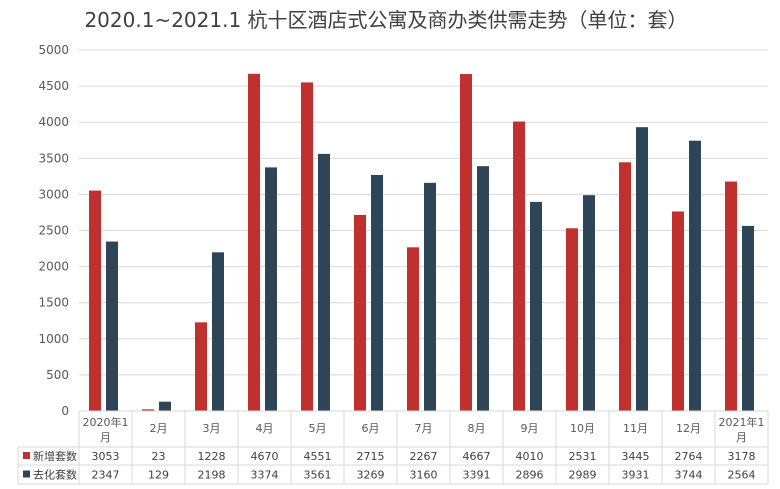  I want to click on data-label: 3744, so click(689, 475).